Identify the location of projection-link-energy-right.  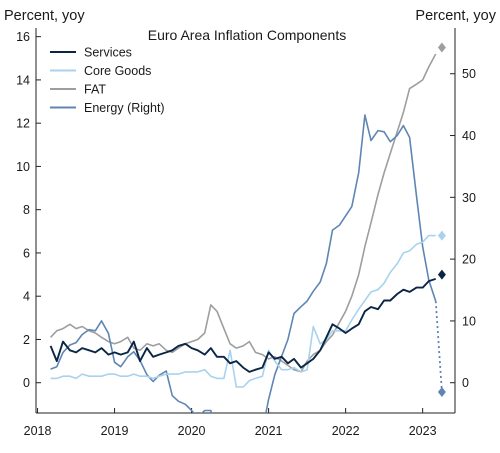
(438, 347).